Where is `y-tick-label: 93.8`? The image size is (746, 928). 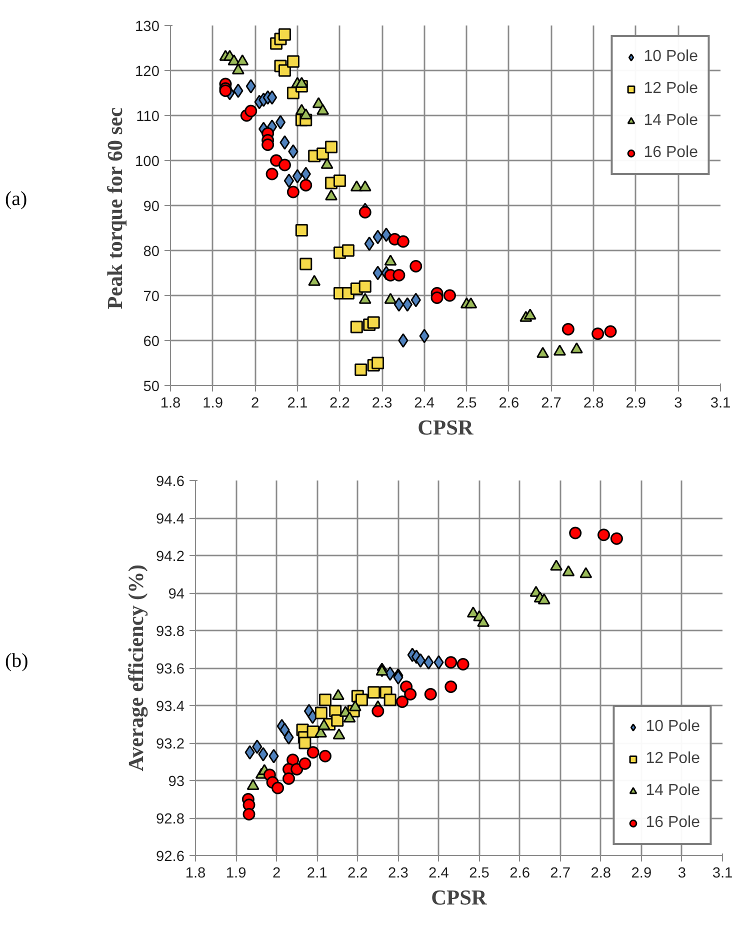
y-tick-label: 93.8 is located at coordinates (170, 632).